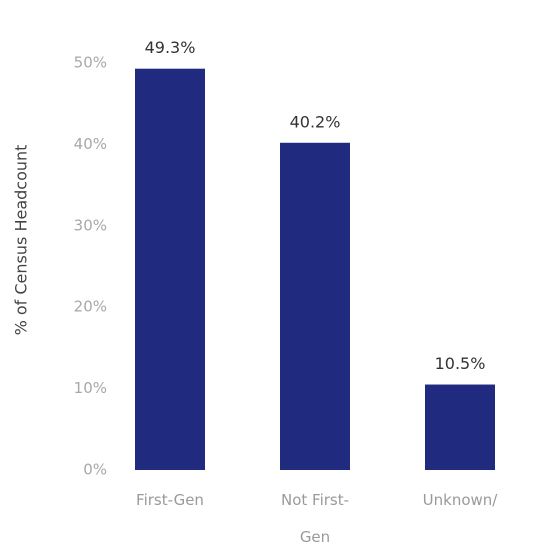  I want to click on y-tick-label: 40%, so click(90, 144).